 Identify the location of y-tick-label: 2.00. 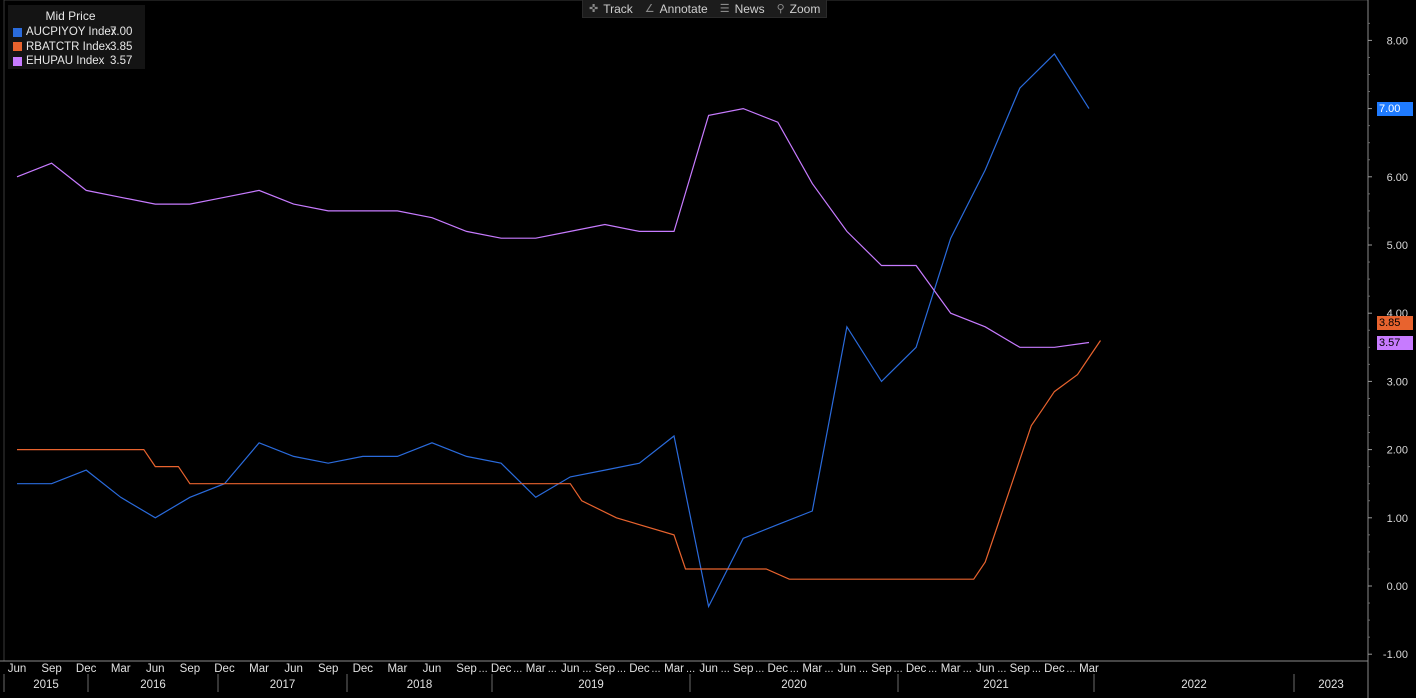
(1397, 451).